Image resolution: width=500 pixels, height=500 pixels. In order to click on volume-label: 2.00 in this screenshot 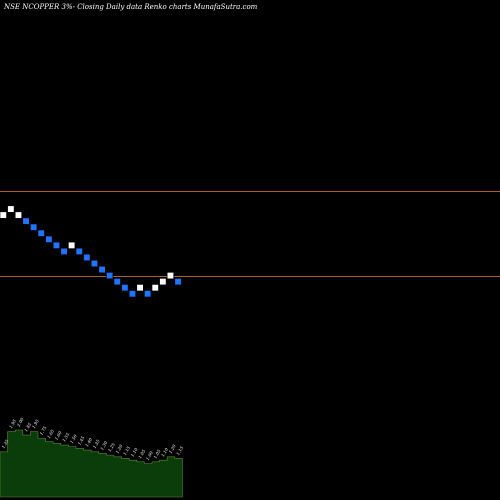, I will do `click(20, 423)`.